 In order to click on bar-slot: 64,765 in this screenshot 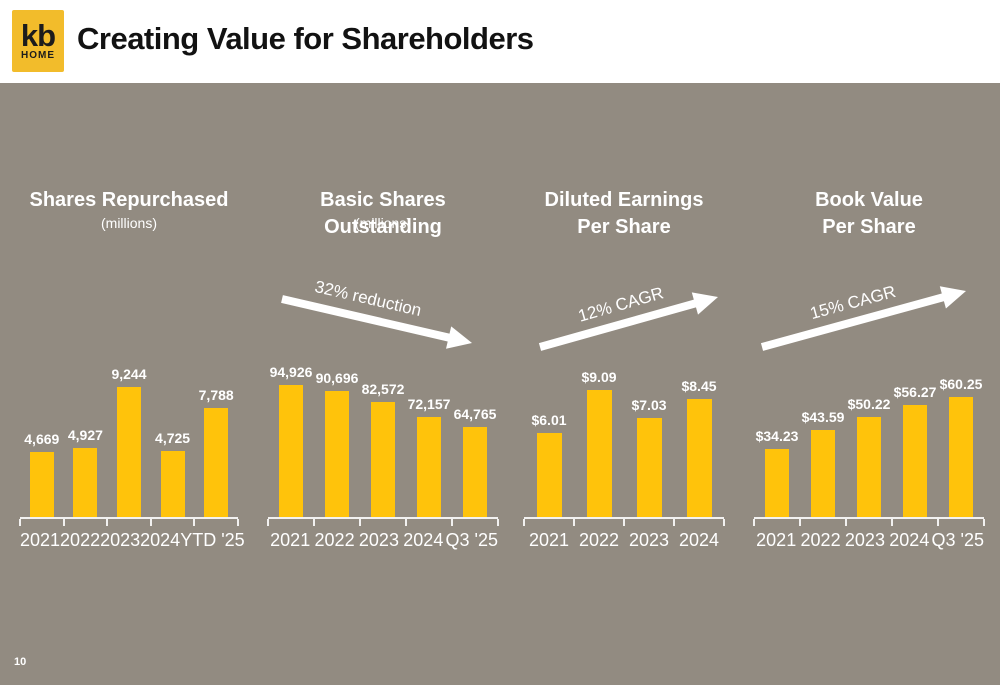, I will do `click(475, 442)`.